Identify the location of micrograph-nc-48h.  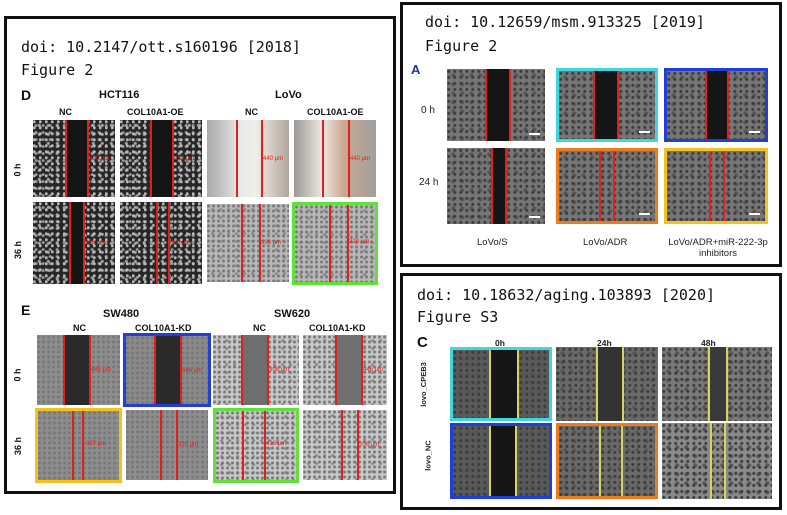
(717, 461).